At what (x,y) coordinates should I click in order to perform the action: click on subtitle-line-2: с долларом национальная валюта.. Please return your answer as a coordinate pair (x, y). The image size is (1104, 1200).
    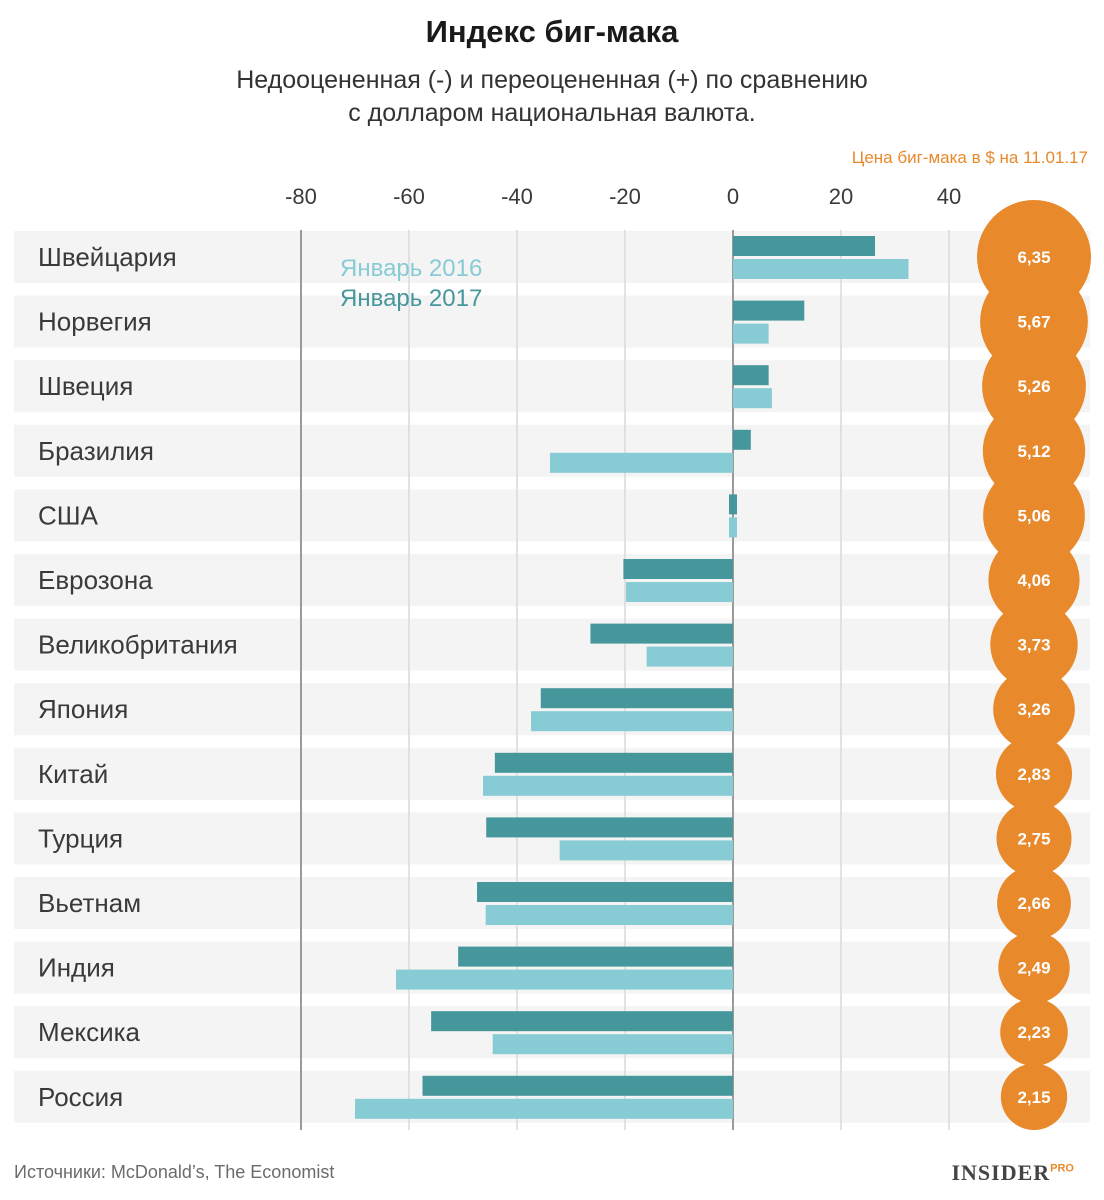
    Looking at the image, I should click on (552, 113).